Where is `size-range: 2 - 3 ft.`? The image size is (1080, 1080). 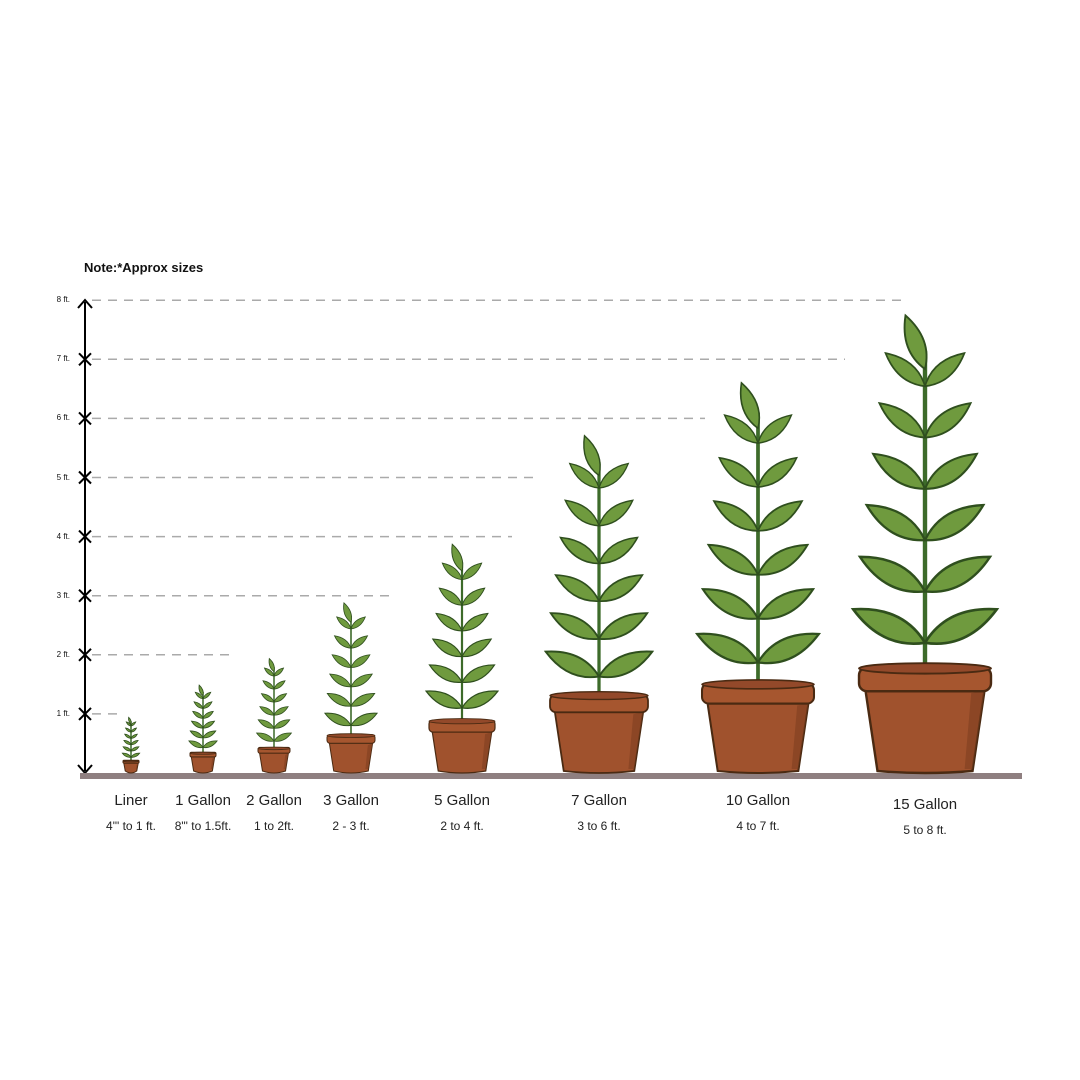
size-range: 2 - 3 ft. is located at coordinates (351, 826).